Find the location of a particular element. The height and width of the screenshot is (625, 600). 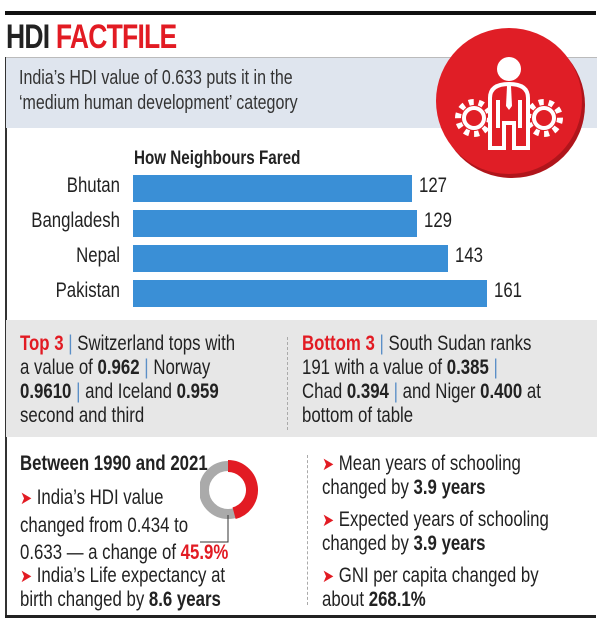

bar-value: 127 is located at coordinates (433, 185).